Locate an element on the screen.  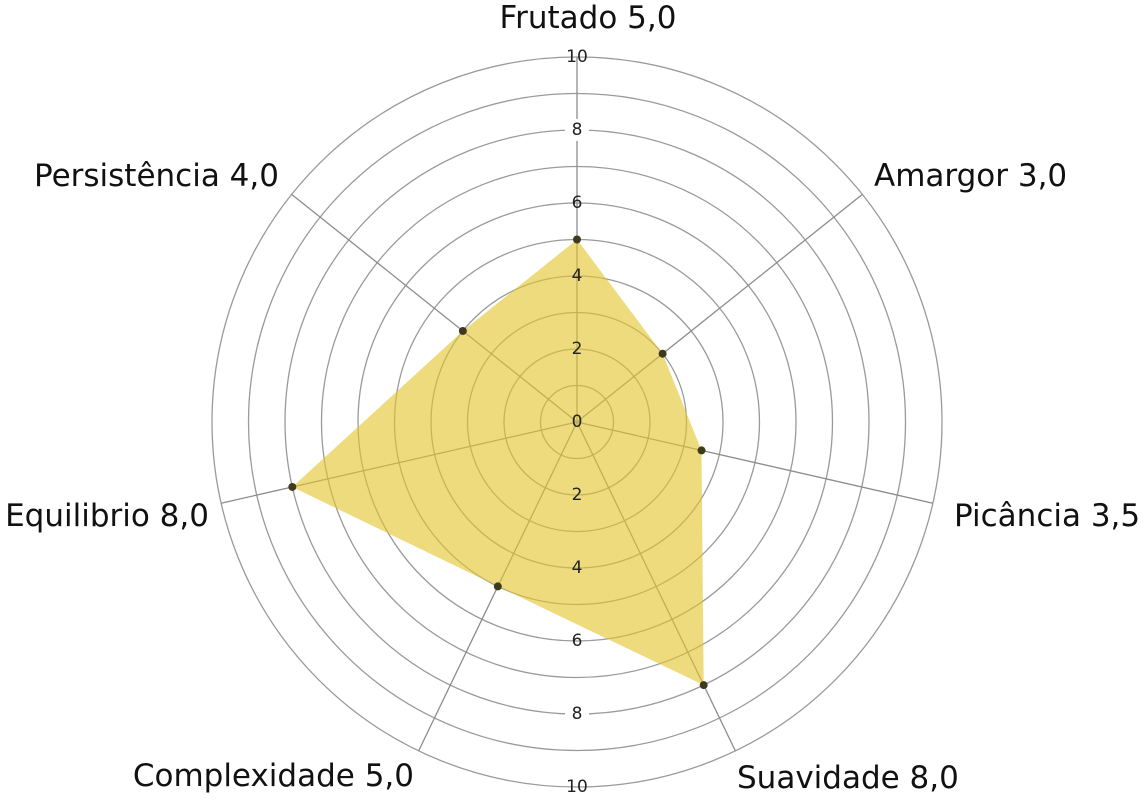
tick-label: 0 is located at coordinates (577, 422).